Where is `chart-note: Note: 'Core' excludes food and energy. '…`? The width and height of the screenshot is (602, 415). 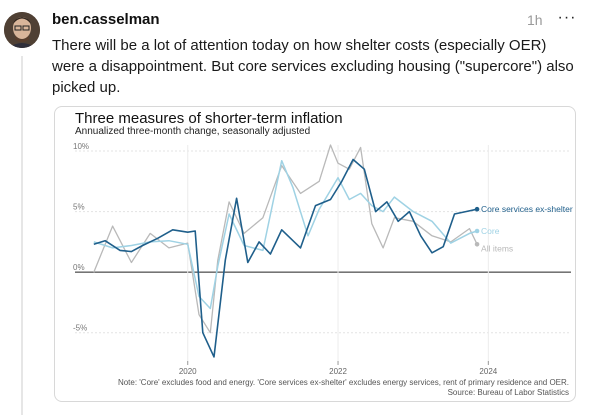
chart-note: Note: 'Core' excludes food and energy. '… is located at coordinates (343, 382).